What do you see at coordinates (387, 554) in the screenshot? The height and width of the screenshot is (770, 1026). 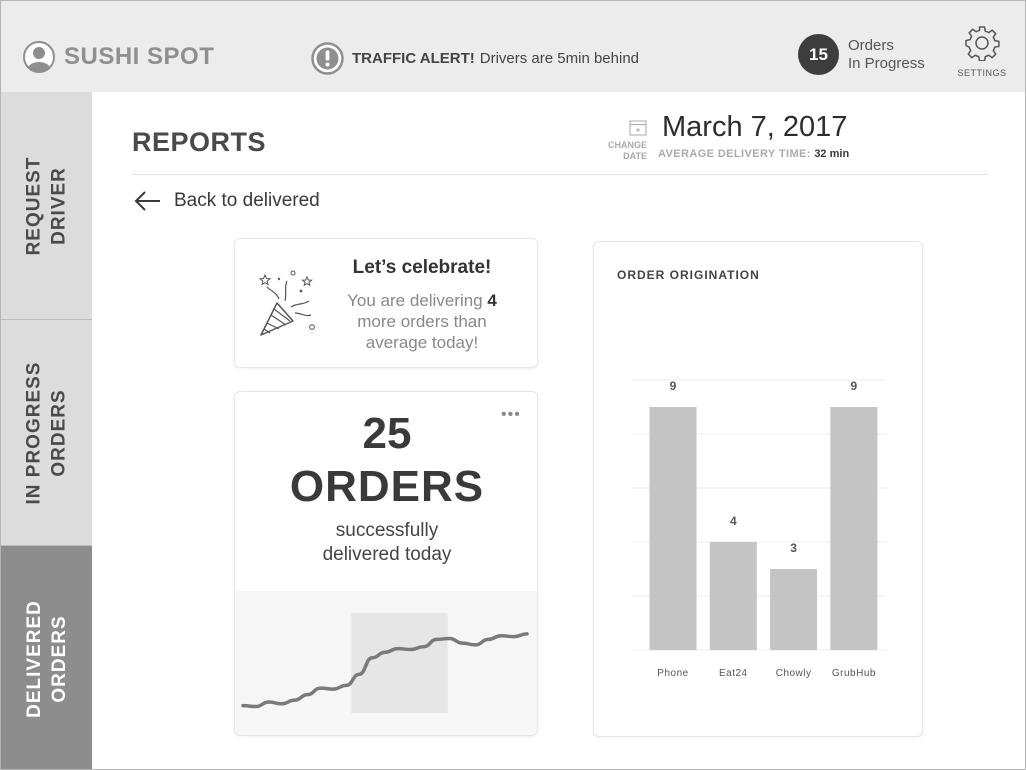 I see `orders-caption-line2: delivered today` at bounding box center [387, 554].